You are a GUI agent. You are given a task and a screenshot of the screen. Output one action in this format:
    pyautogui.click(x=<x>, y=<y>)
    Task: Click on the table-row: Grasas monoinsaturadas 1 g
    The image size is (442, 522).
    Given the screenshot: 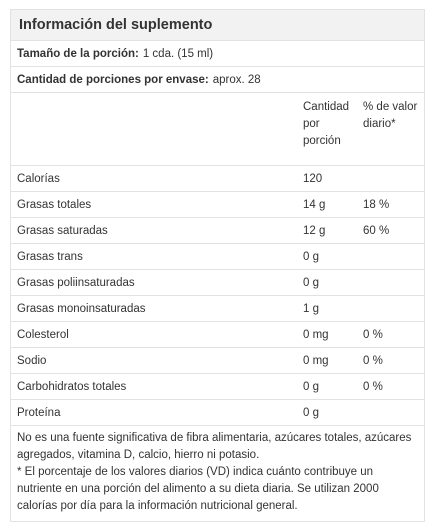 What is the action you would take?
    pyautogui.click(x=217, y=308)
    